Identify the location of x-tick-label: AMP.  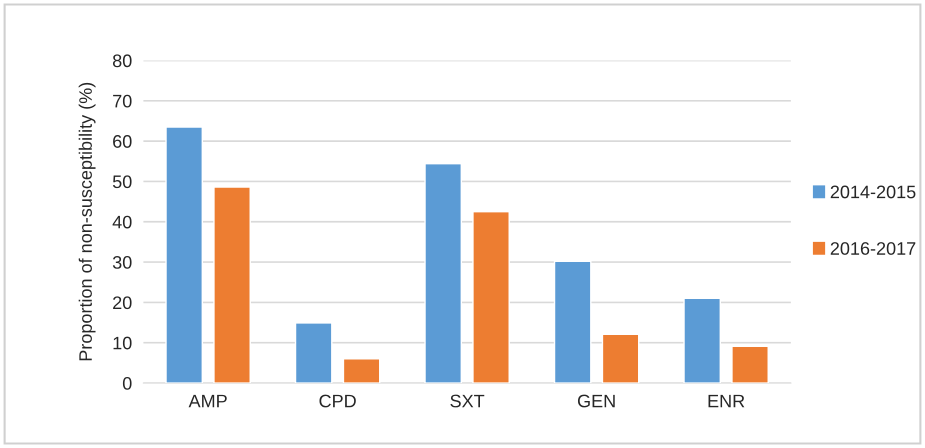
(207, 401).